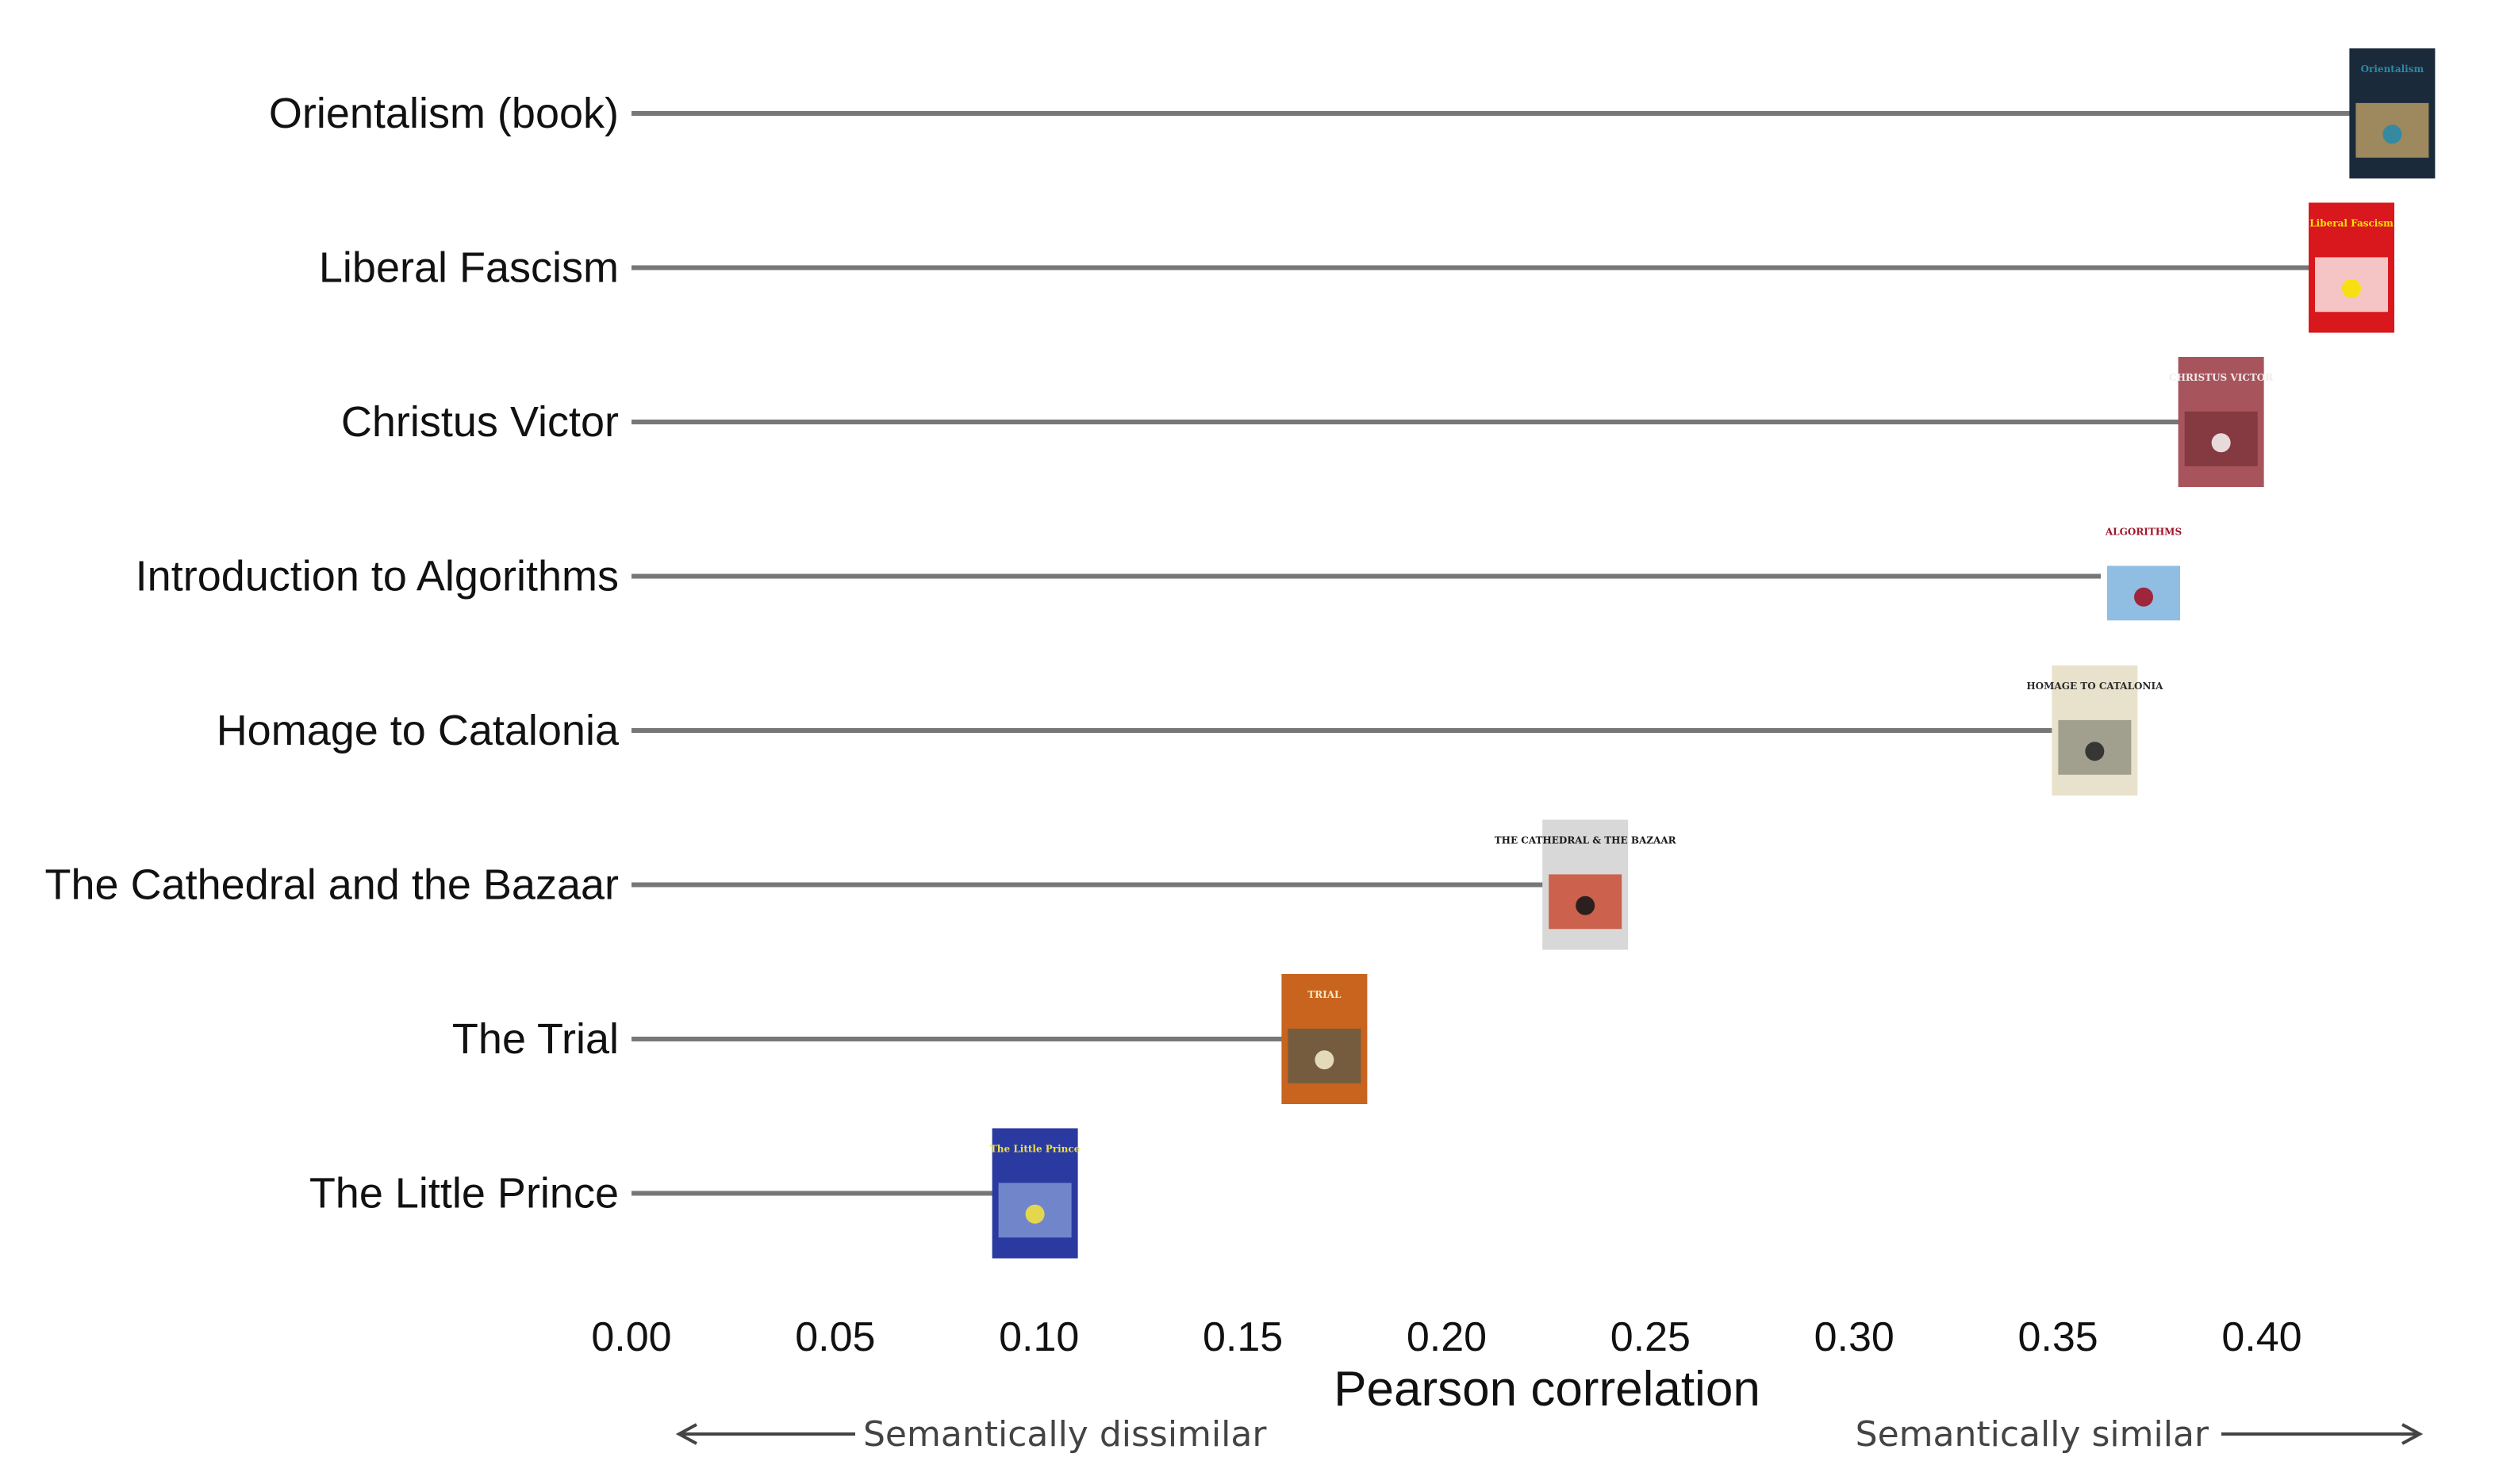 Image resolution: width=2503 pixels, height=1484 pixels. Describe the element at coordinates (1586, 841) in the screenshot. I see `cover-title: THE CATHEDRAL & THE BAZAAR` at that location.